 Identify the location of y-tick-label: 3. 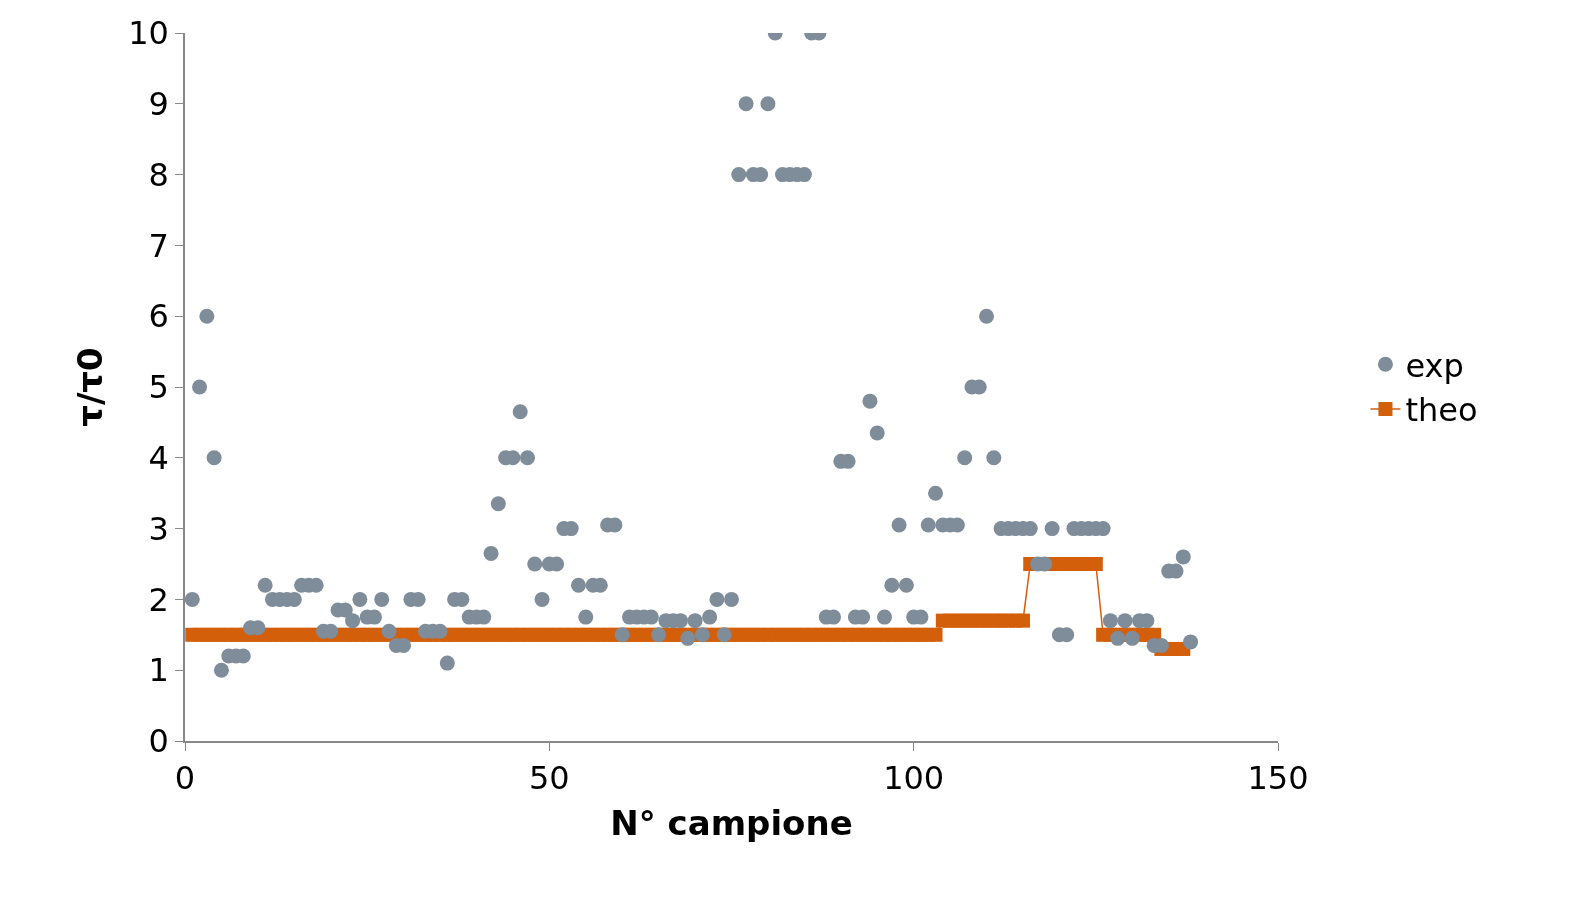
(158, 528).